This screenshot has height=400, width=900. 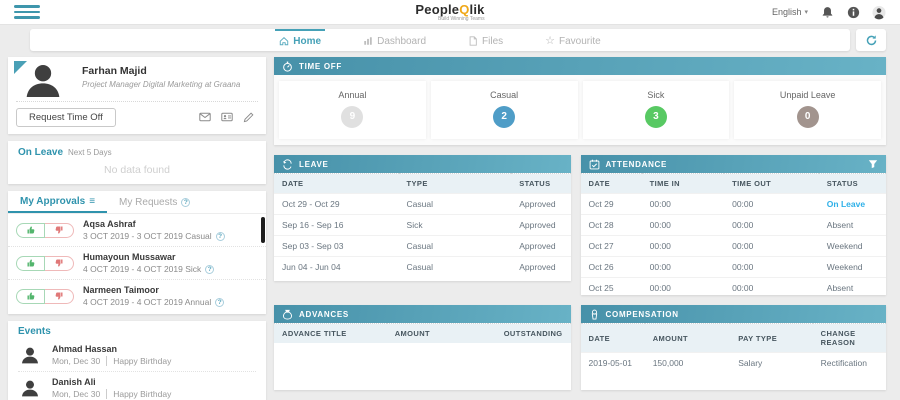 I want to click on user-avatar-icon, so click(x=879, y=12).